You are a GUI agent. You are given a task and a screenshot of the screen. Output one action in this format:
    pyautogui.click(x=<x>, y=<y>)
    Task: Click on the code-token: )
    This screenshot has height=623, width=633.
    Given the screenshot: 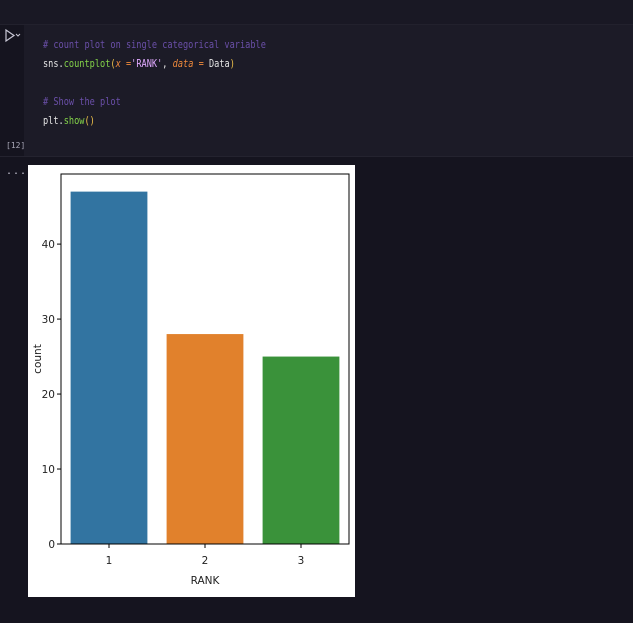 What is the action you would take?
    pyautogui.click(x=232, y=64)
    